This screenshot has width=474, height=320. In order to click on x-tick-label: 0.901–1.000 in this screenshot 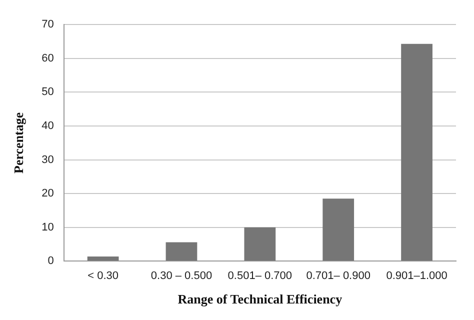, I will do `click(417, 276)`.